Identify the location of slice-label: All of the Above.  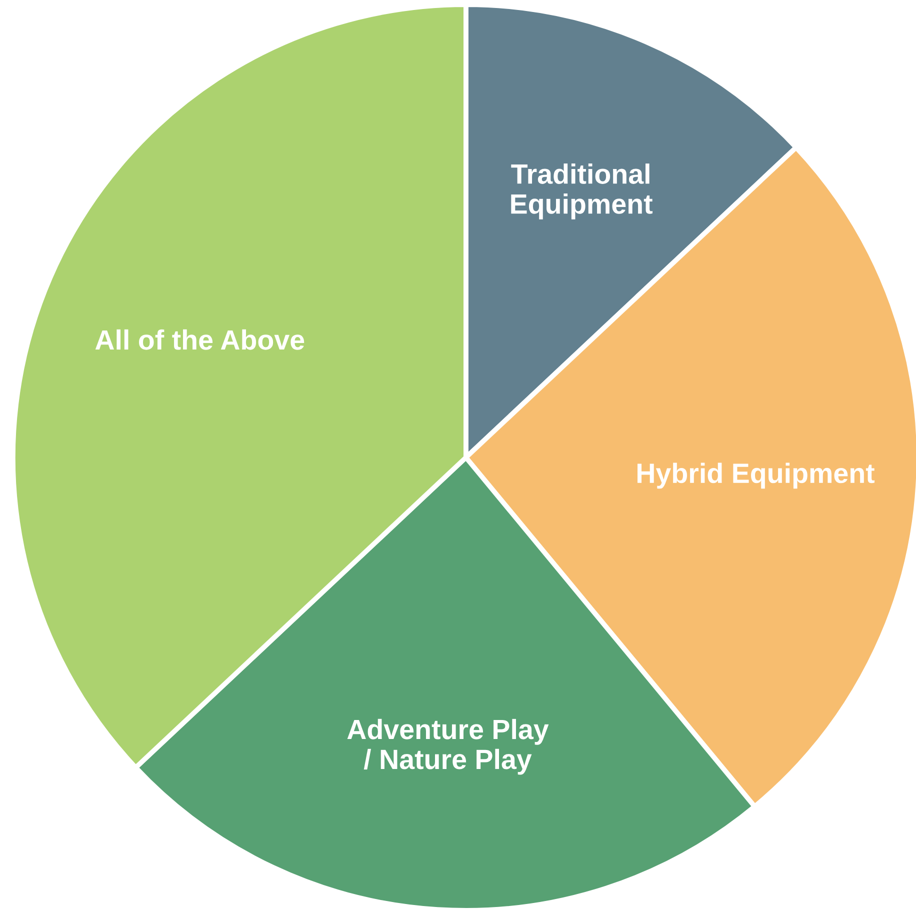
(199, 339).